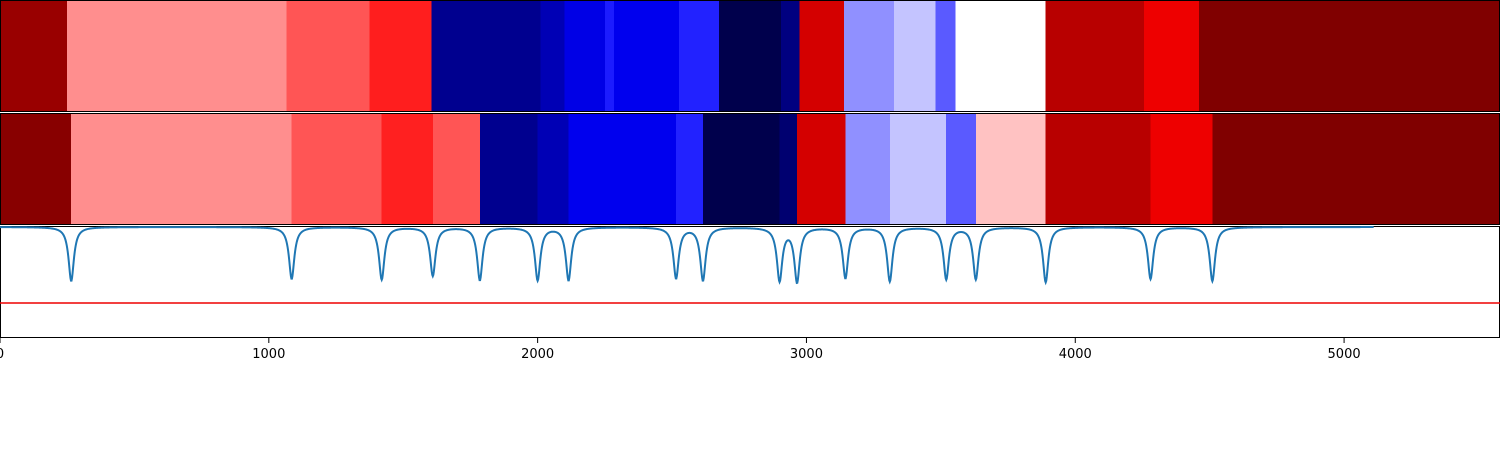  What do you see at coordinates (680, 350) in the screenshot?
I see `x-axis: 0 1000 2000 3000 4000 5000` at bounding box center [680, 350].